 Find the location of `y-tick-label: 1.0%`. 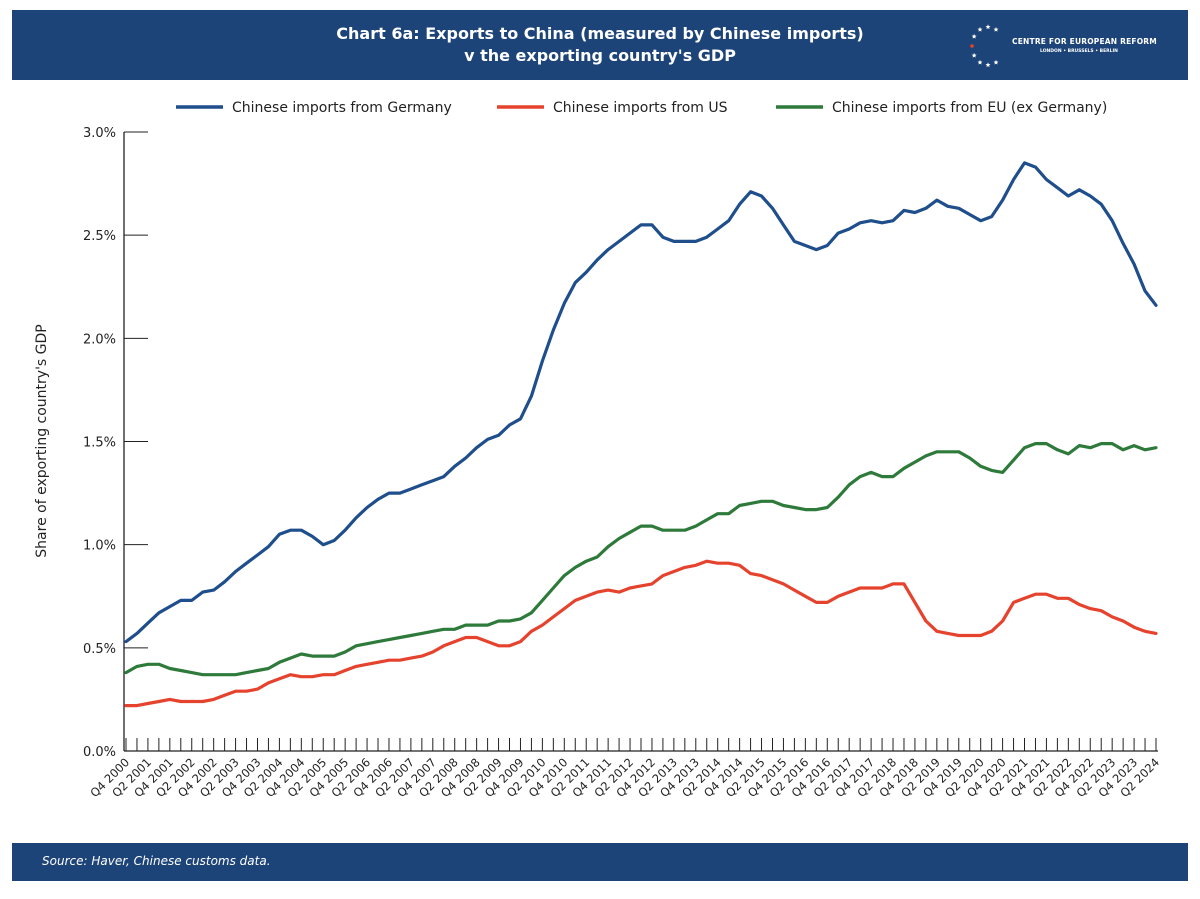

y-tick-label: 1.0% is located at coordinates (99, 546).